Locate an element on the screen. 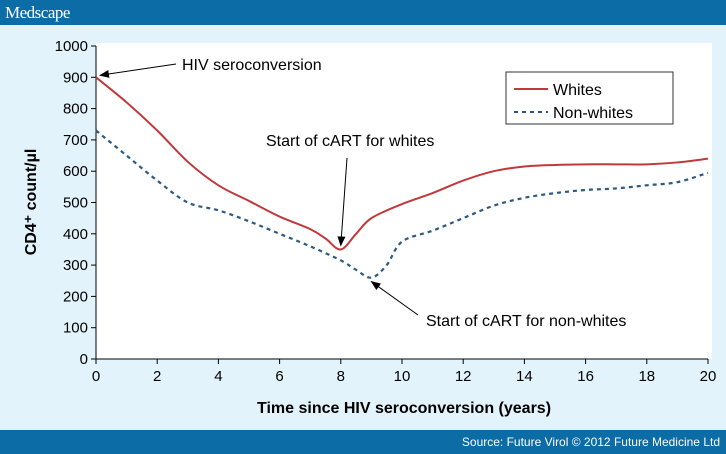 This screenshot has width=726, height=454. y-axis-label: CD4⁺ count/µl is located at coordinates (31, 202).